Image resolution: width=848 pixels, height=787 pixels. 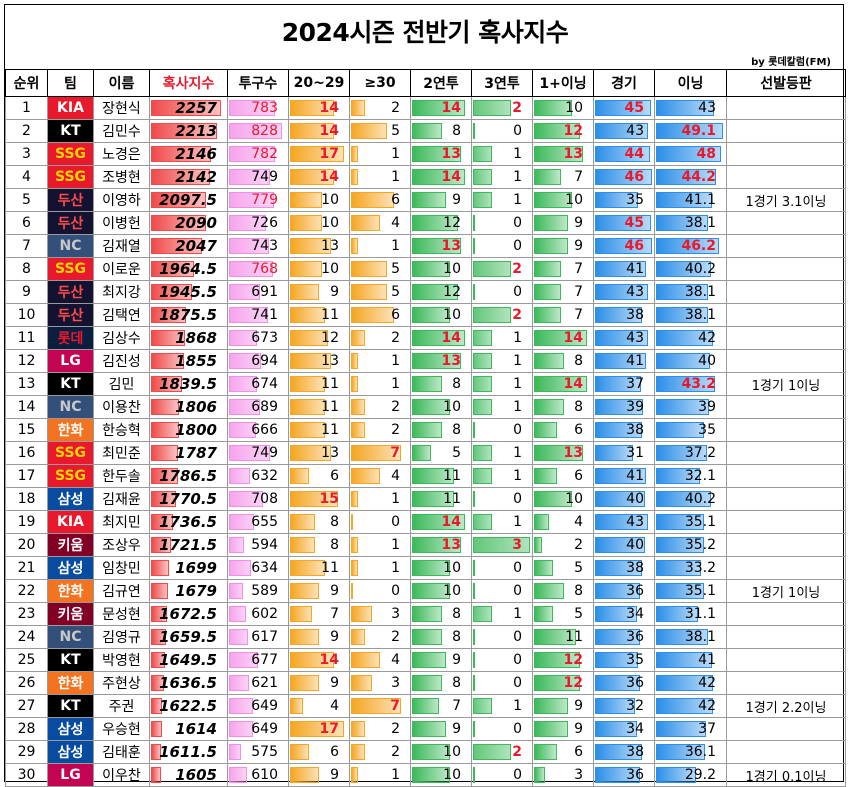 I want to click on table-row: 20 키움 조상우 1721.5 594 8 1 13 3 2 40 35.2, so click(x=425, y=545).